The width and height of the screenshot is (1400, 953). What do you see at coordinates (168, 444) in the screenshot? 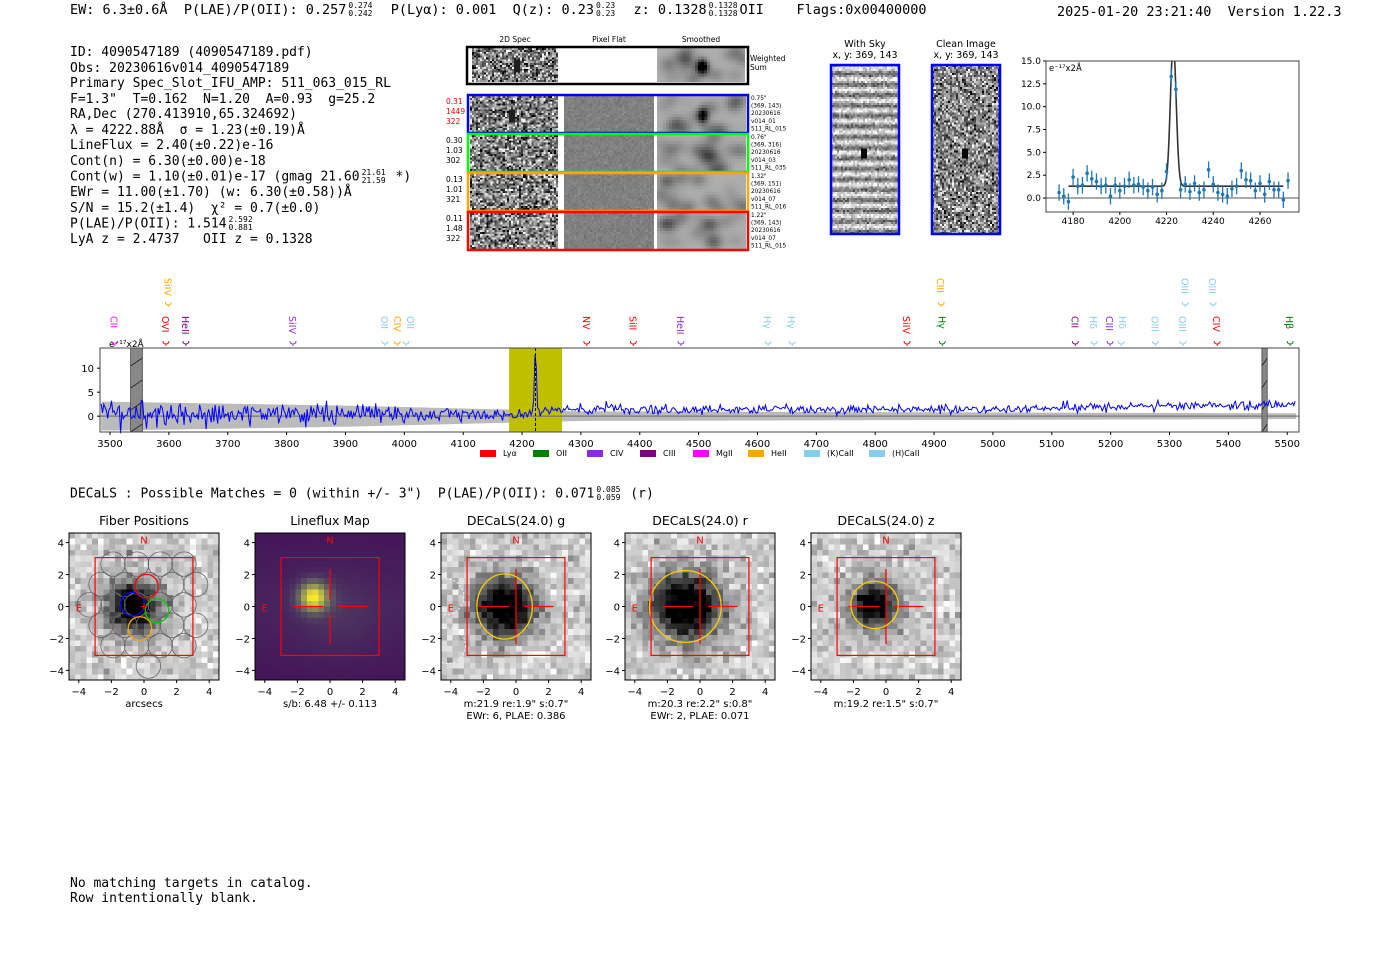
I see `x-tick-label: 3600` at bounding box center [168, 444].